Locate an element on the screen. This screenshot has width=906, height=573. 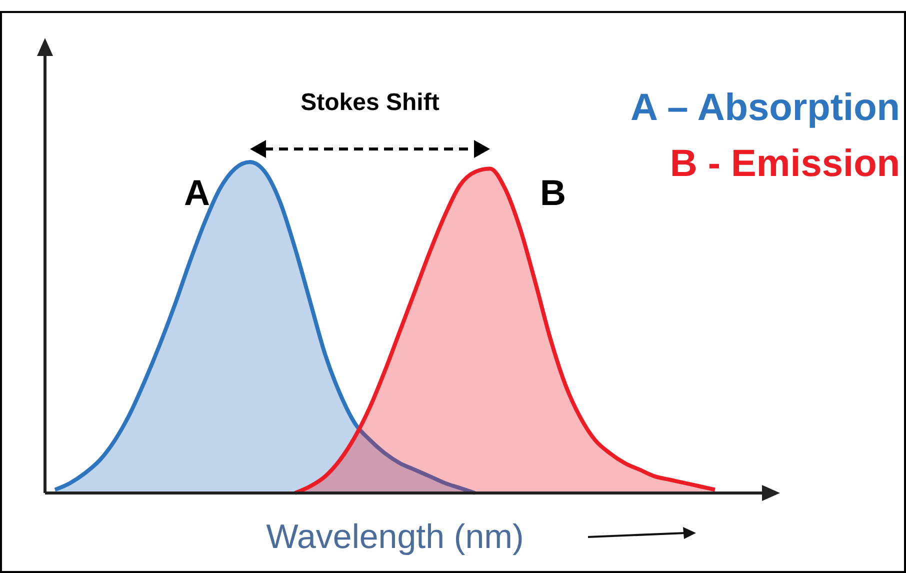
x-axis-title: Wavelength (nm) is located at coordinates (395, 537).